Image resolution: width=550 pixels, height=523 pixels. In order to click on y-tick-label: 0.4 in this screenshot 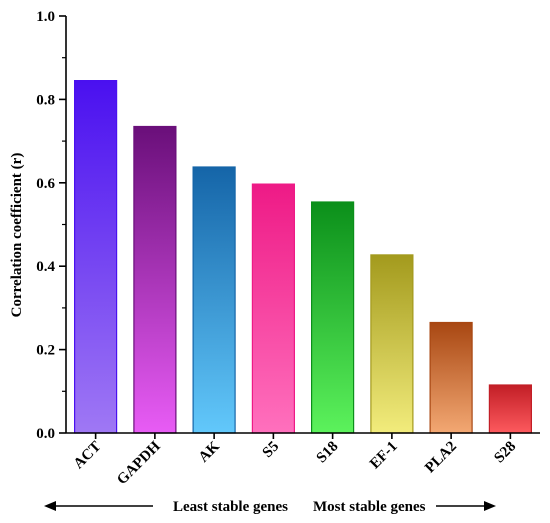, I will do `click(45, 267)`.